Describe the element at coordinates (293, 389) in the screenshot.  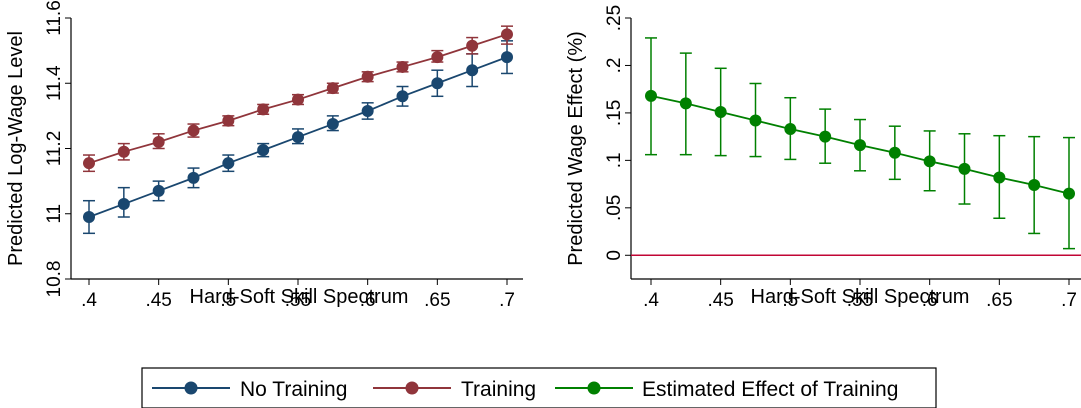
I see `legend-label: No Training` at that location.